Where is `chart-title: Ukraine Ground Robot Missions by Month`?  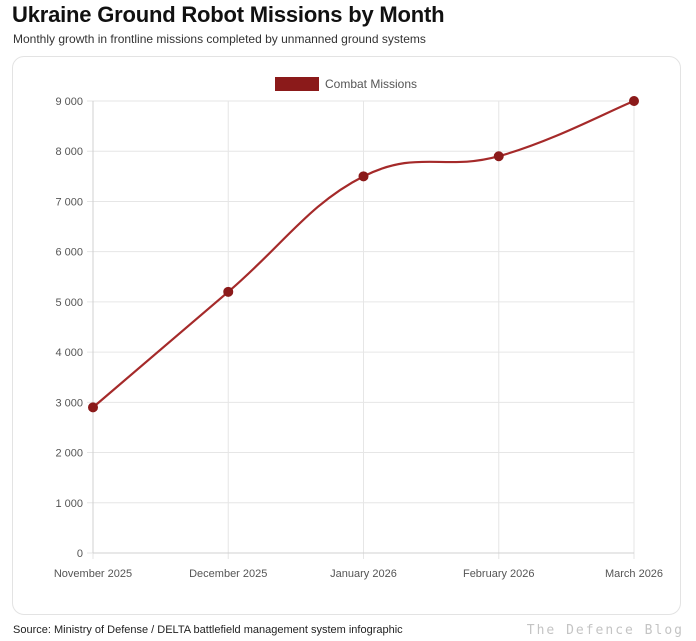 chart-title: Ukraine Ground Robot Missions by Month is located at coordinates (228, 14).